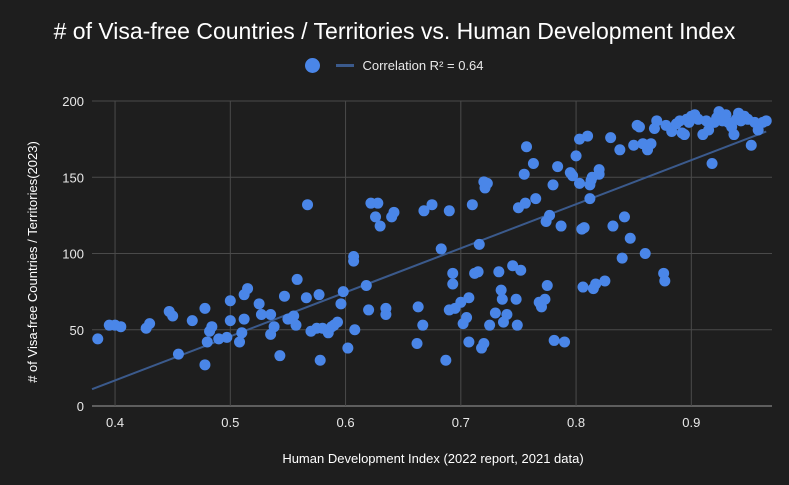 This screenshot has width=789, height=485. Describe the element at coordinates (115, 422) in the screenshot. I see `x-tick-label: 0.4` at that location.